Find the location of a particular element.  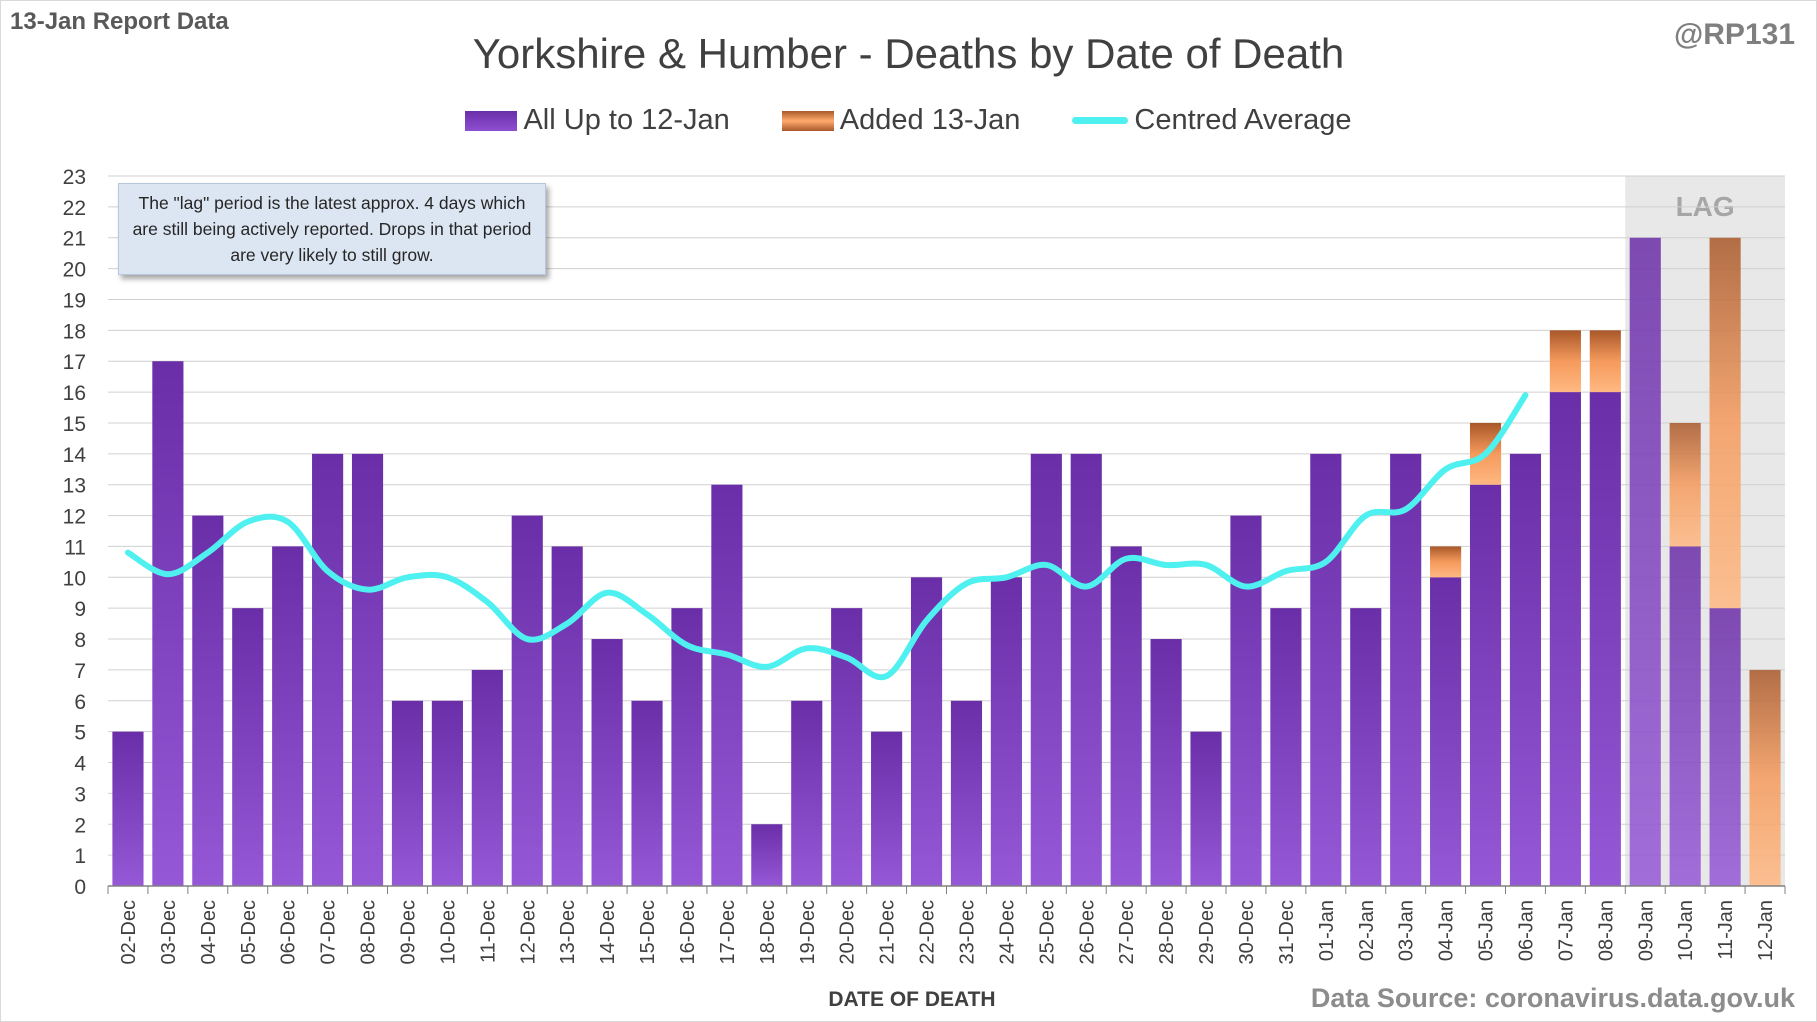

bar-all-19-Dec is located at coordinates (807, 793).